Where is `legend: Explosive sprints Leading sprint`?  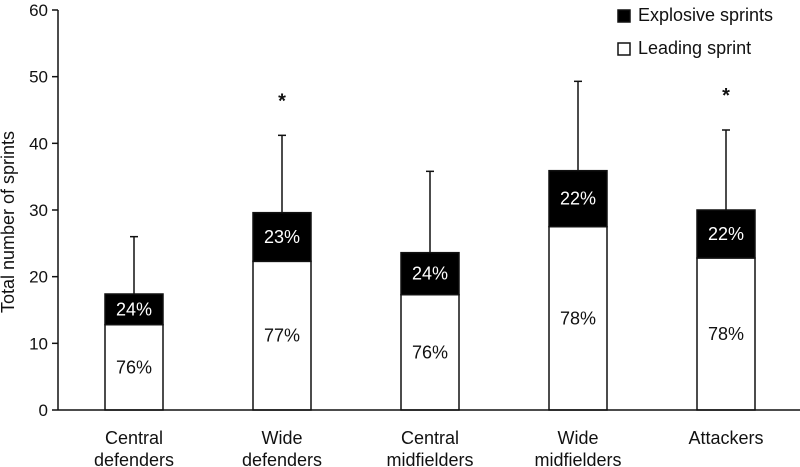
legend: Explosive sprints Leading sprint is located at coordinates (695, 31).